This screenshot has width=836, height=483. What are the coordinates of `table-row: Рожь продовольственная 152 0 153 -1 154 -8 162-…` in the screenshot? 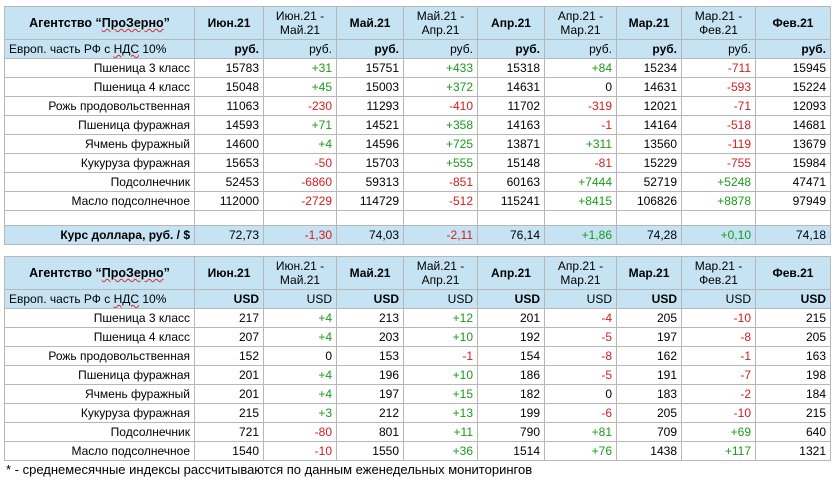 It's located at (417, 356).